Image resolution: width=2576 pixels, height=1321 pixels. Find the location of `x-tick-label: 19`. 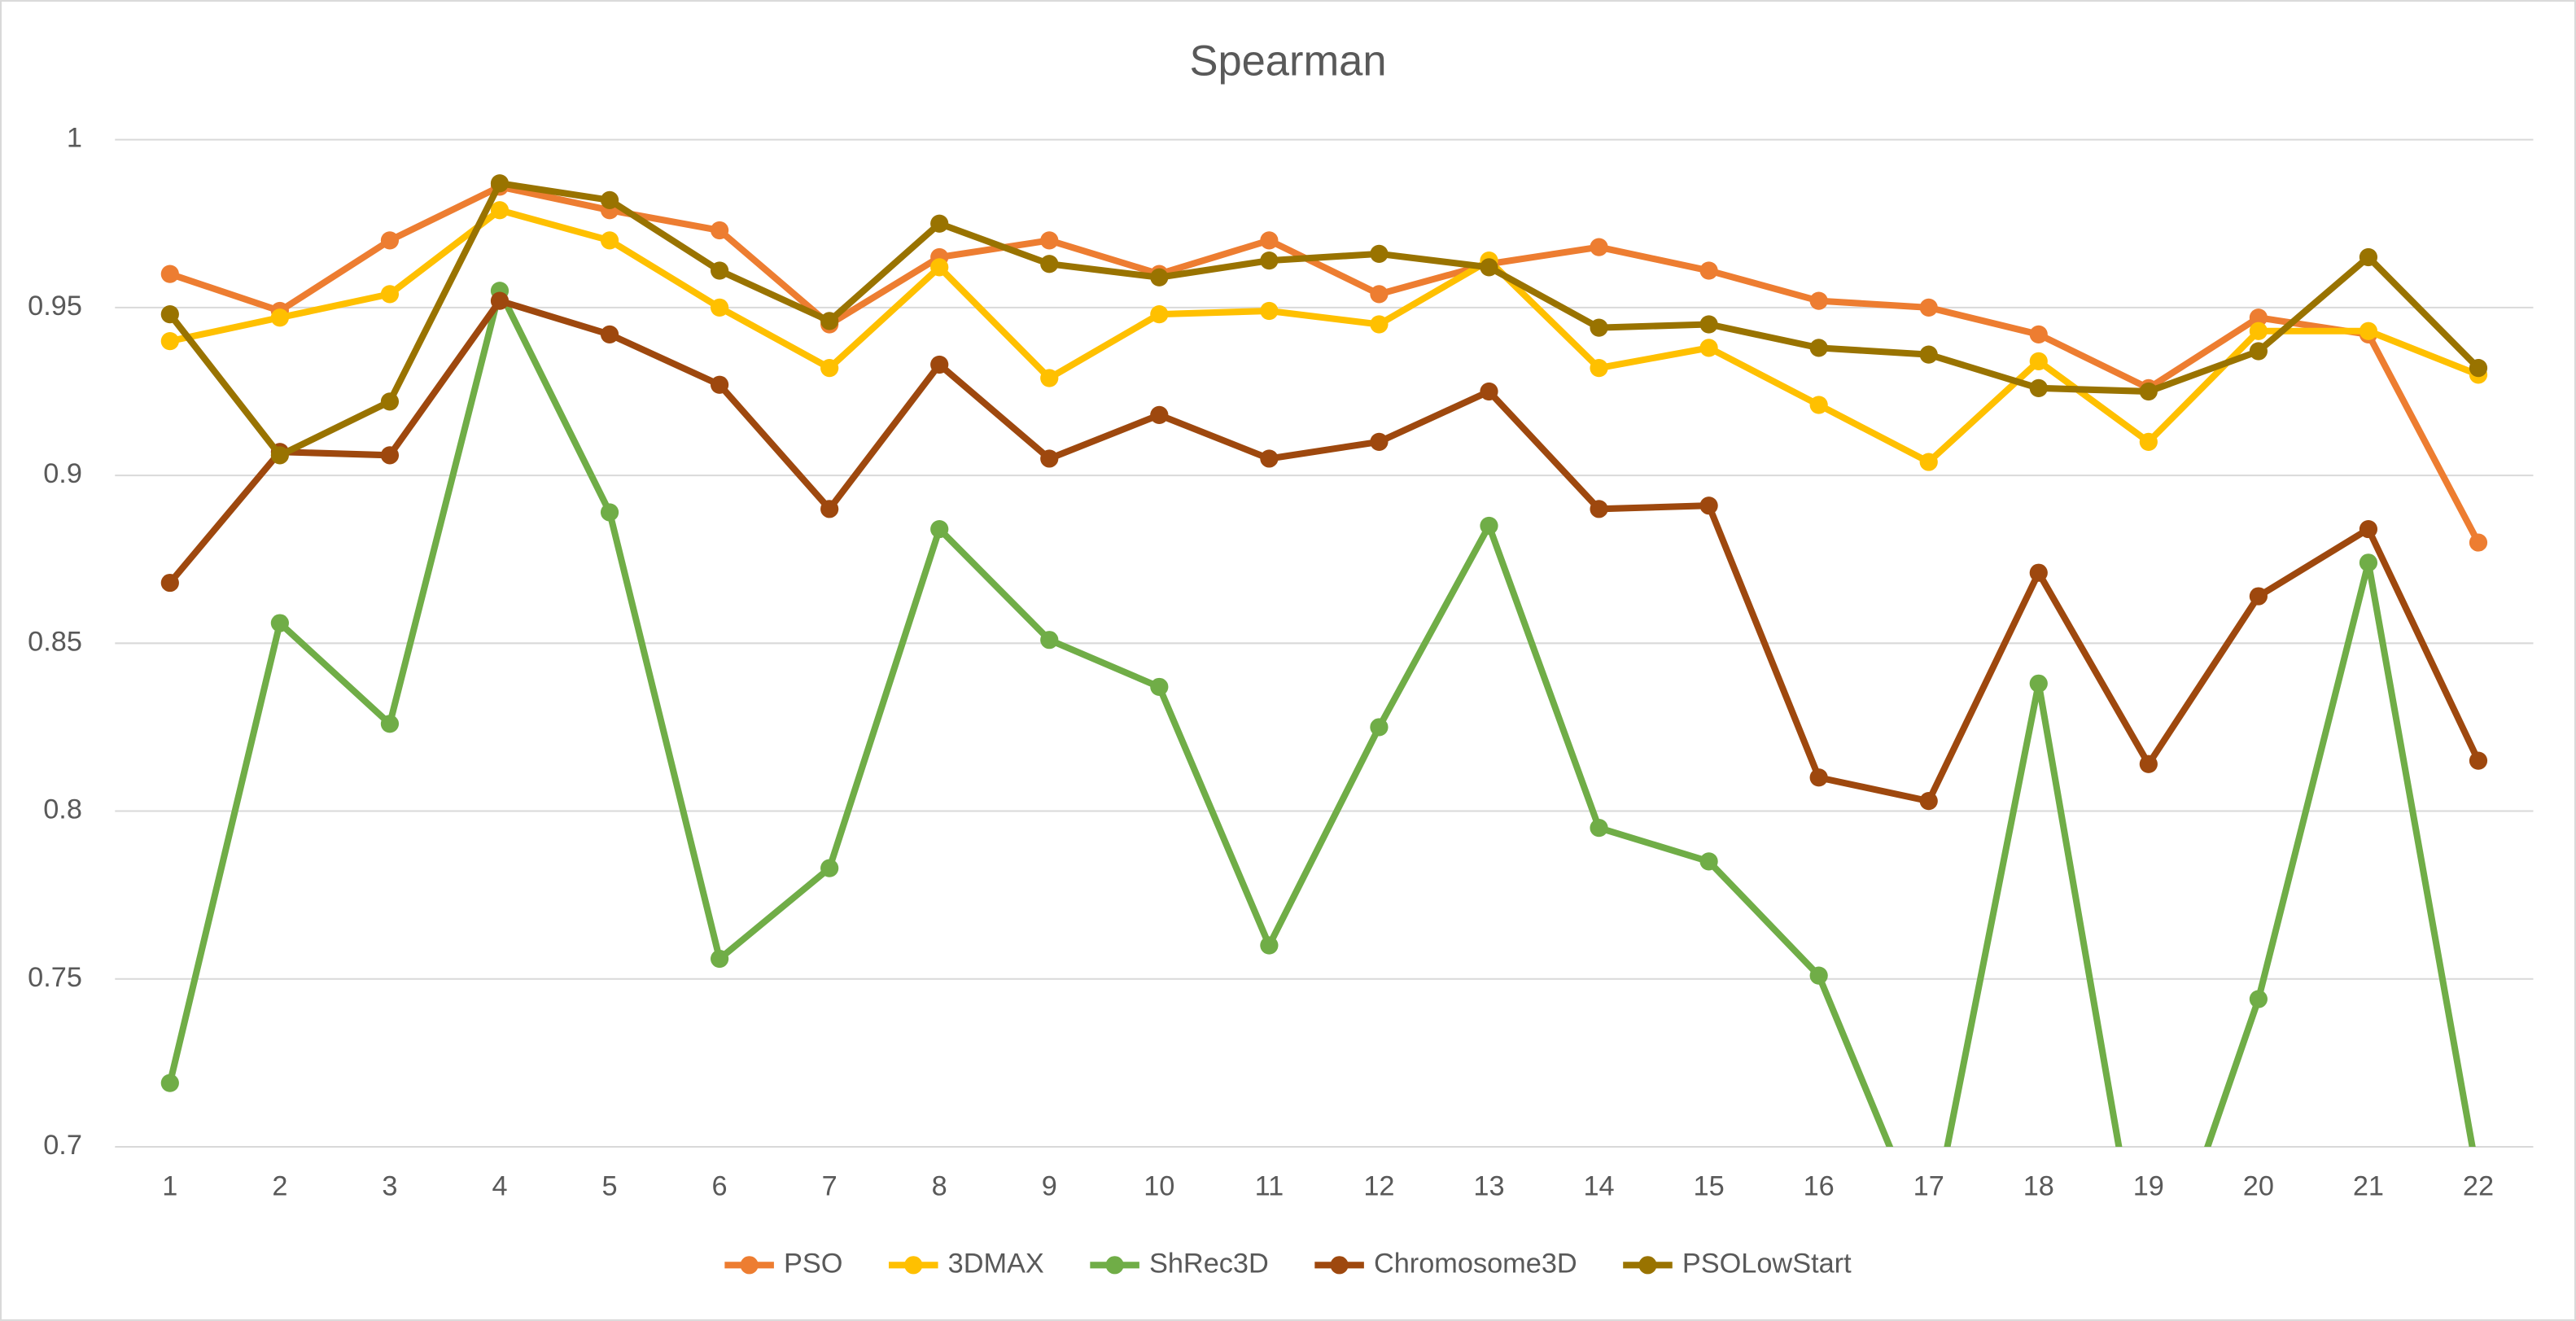

x-tick-label: 19 is located at coordinates (2148, 1186).